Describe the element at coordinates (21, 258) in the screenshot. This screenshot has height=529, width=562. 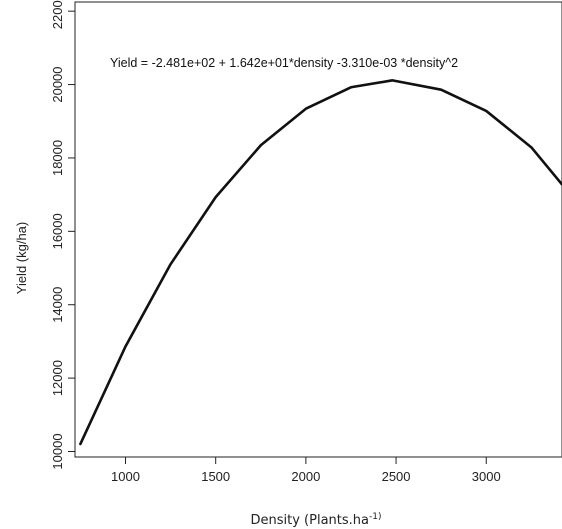
I see `y-axis-title: Yield (kg/ha)` at that location.